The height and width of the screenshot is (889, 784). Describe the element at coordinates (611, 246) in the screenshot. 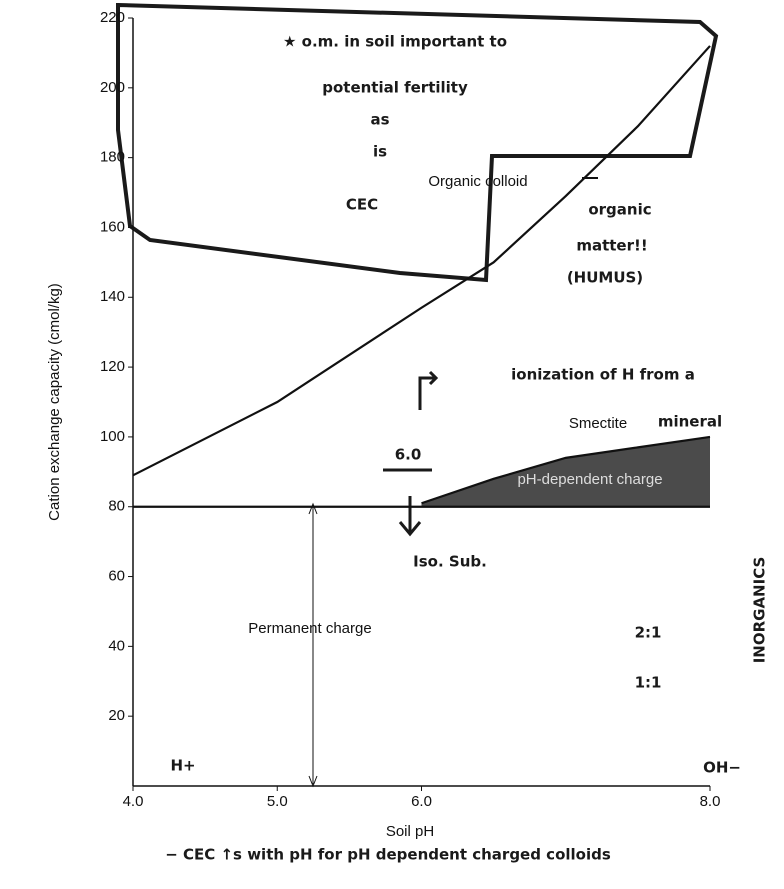

I see `annotation: matter!!` at that location.